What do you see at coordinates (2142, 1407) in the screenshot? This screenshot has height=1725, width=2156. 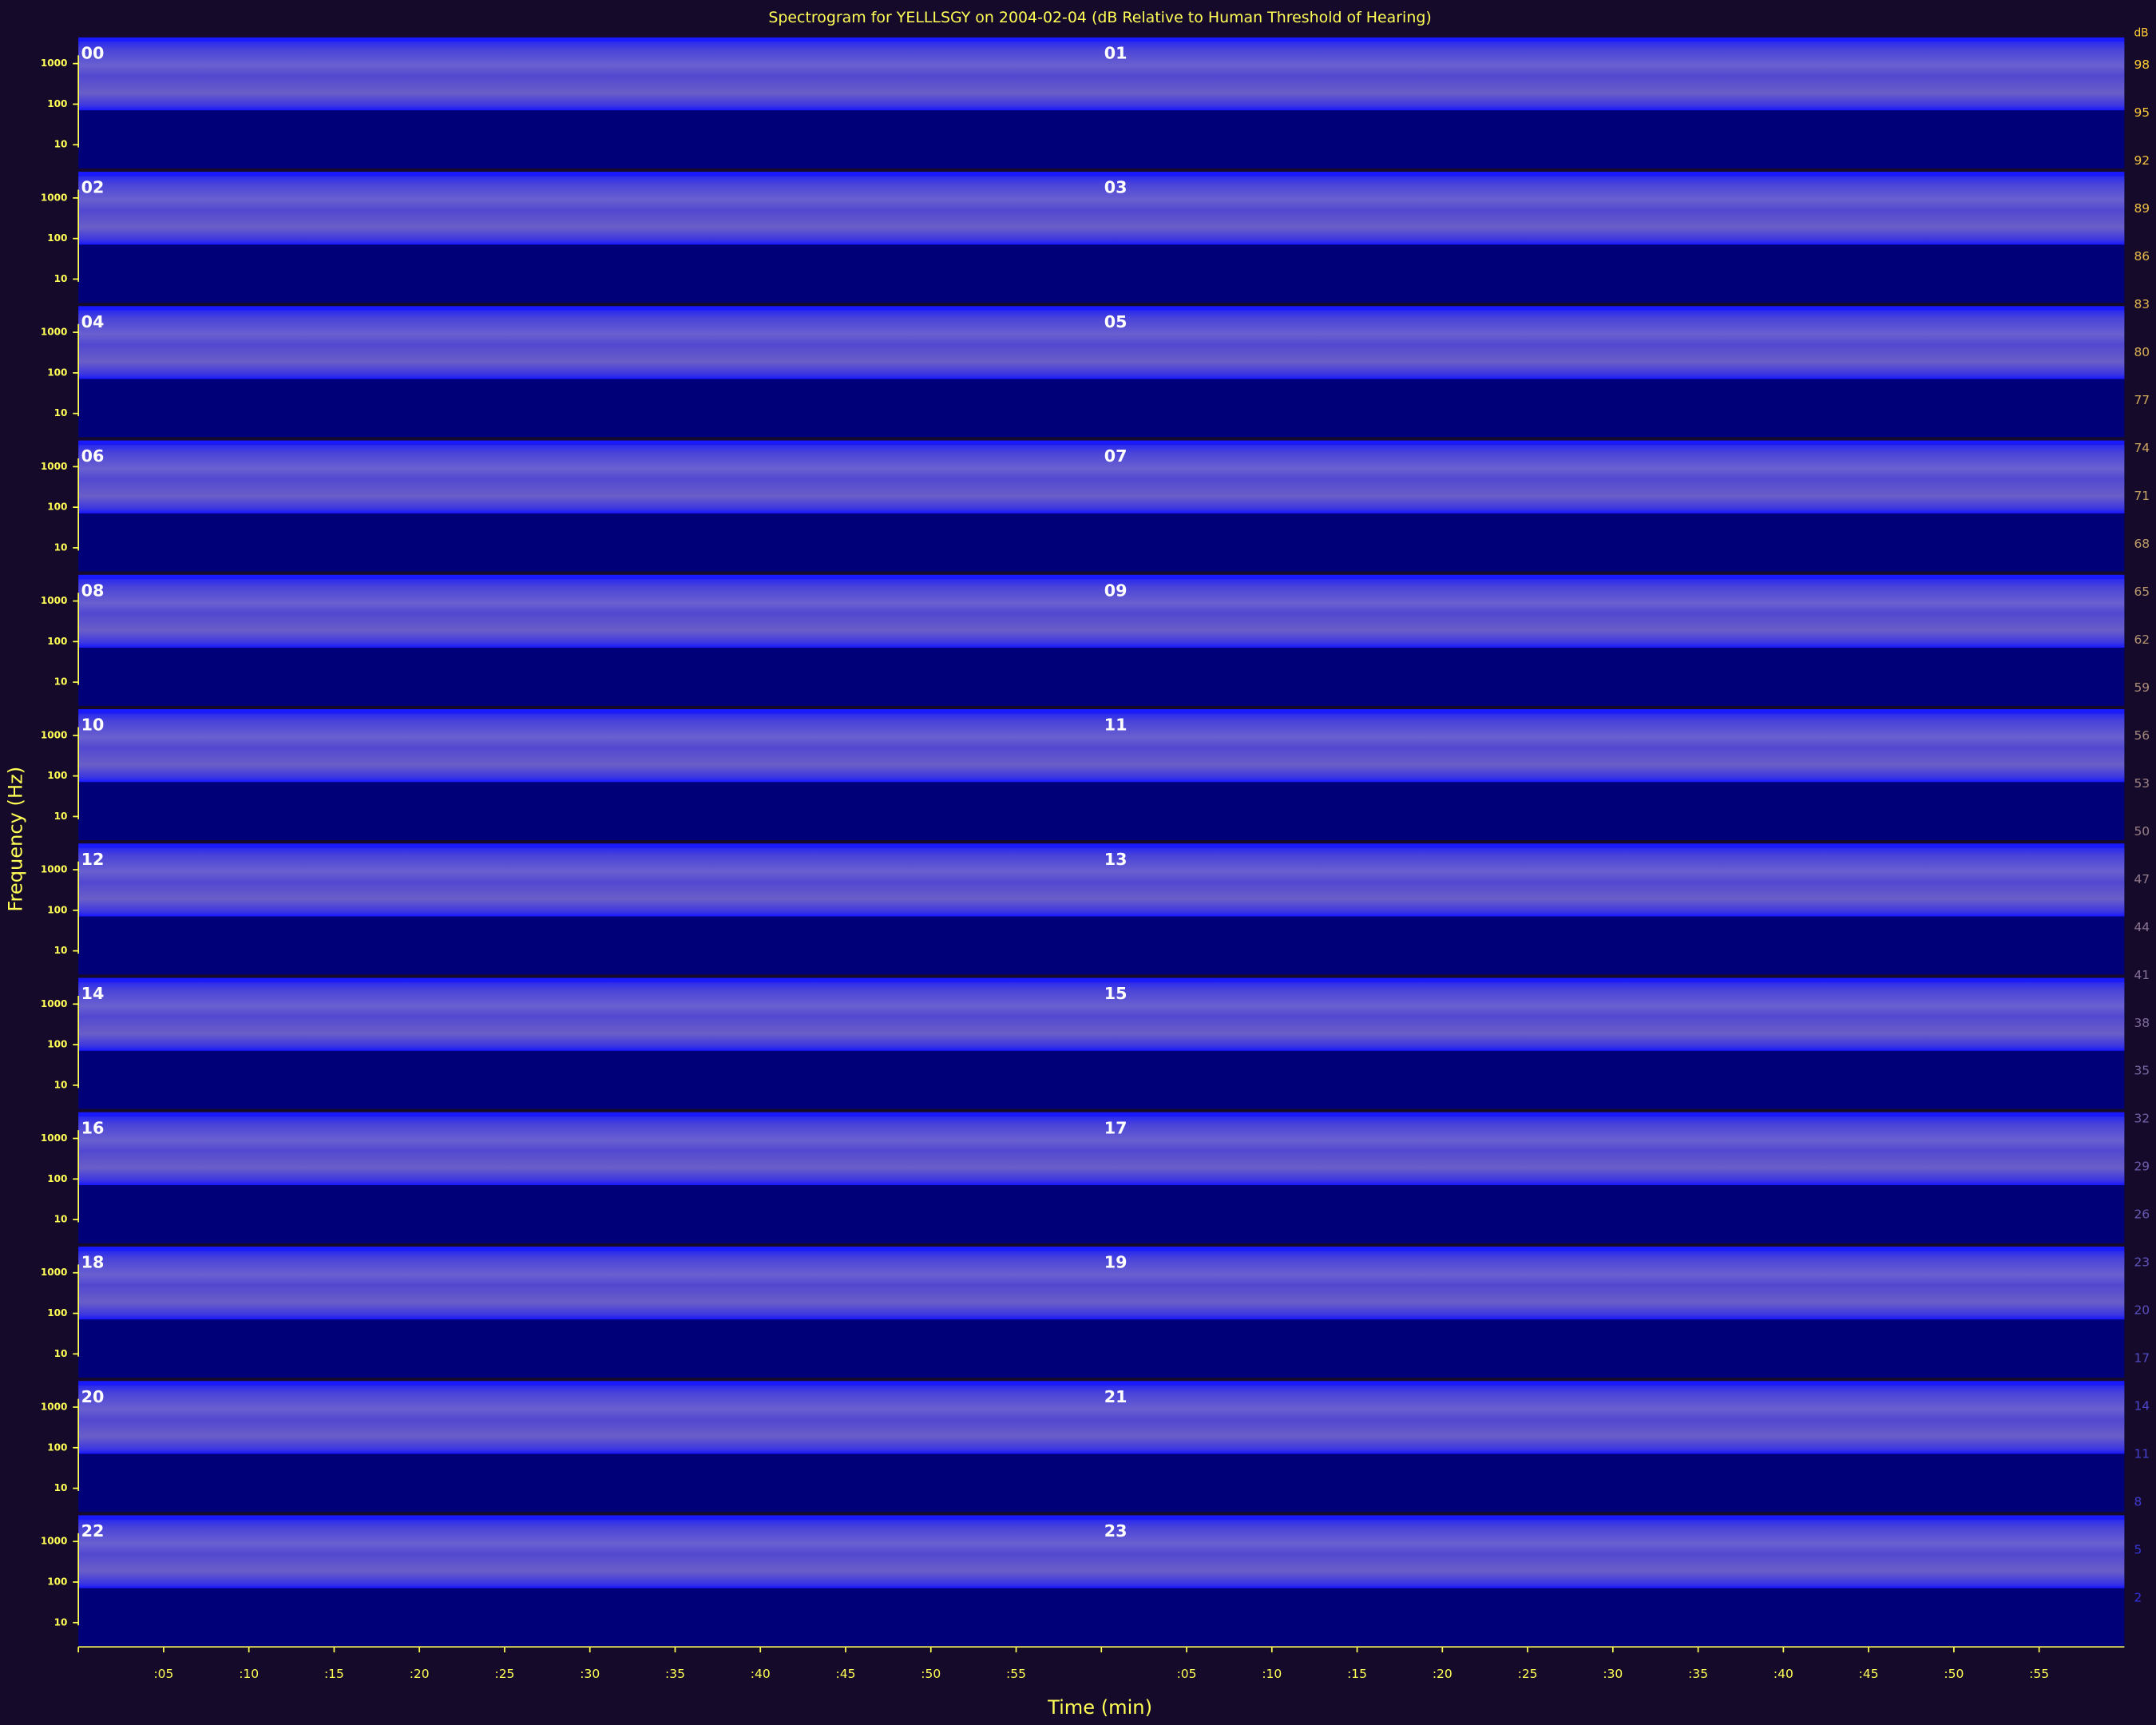 I see `colorbar-tick-label: 14` at bounding box center [2142, 1407].